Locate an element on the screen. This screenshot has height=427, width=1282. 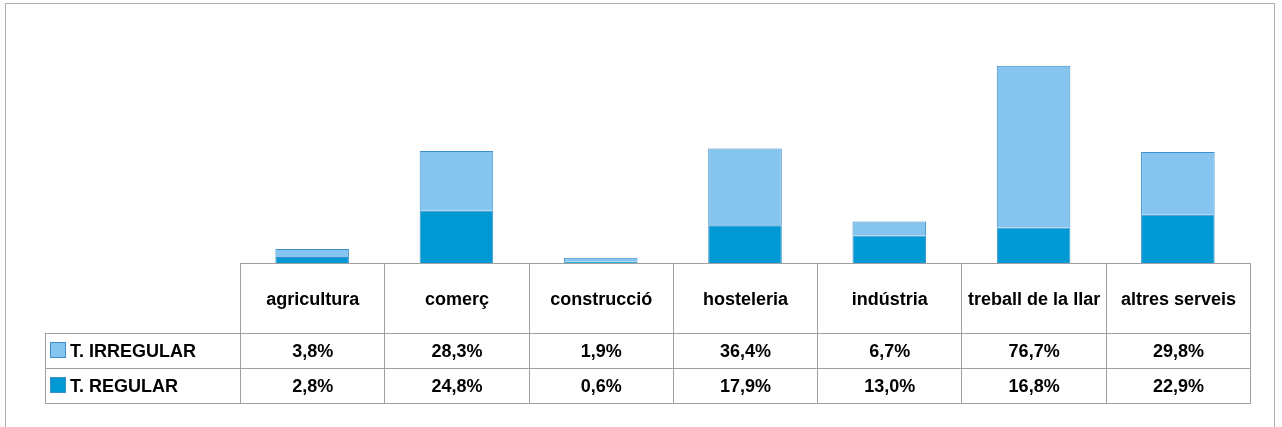
x-tick-label: treball de la llar is located at coordinates (1034, 298).